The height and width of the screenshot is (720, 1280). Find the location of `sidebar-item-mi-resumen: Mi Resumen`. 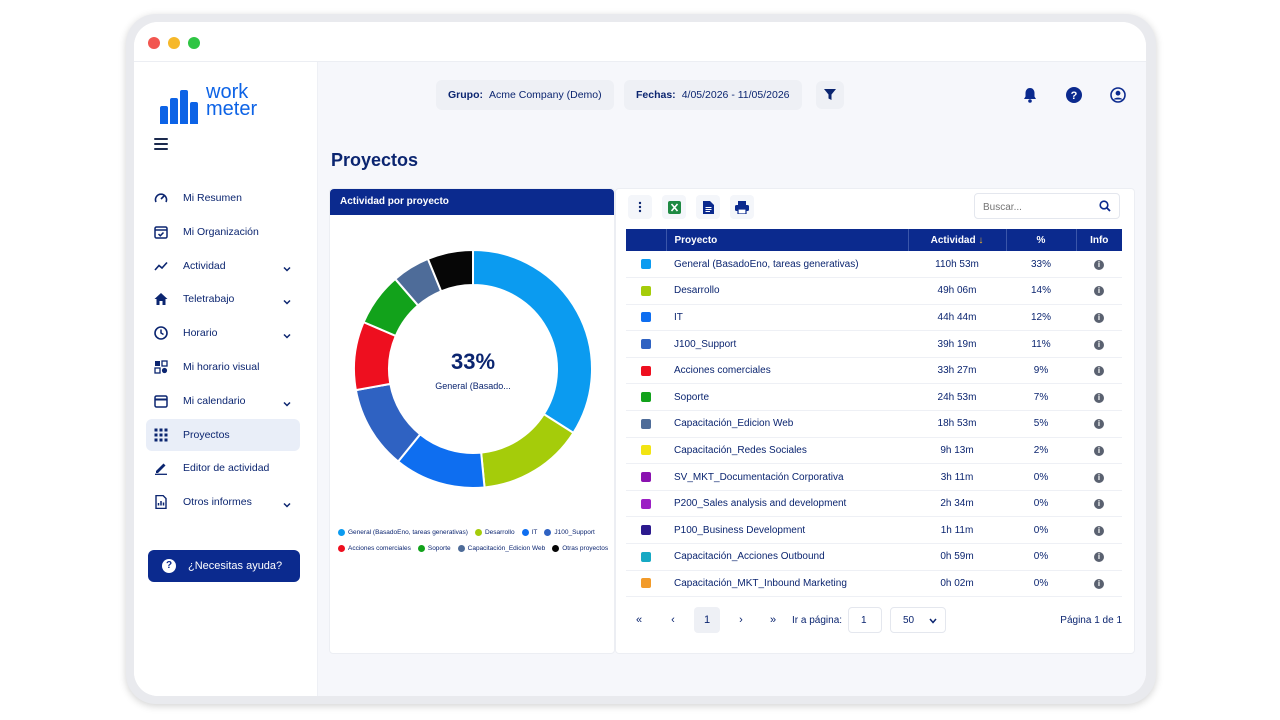

sidebar-item-mi-resumen: Mi Resumen is located at coordinates (223, 198).